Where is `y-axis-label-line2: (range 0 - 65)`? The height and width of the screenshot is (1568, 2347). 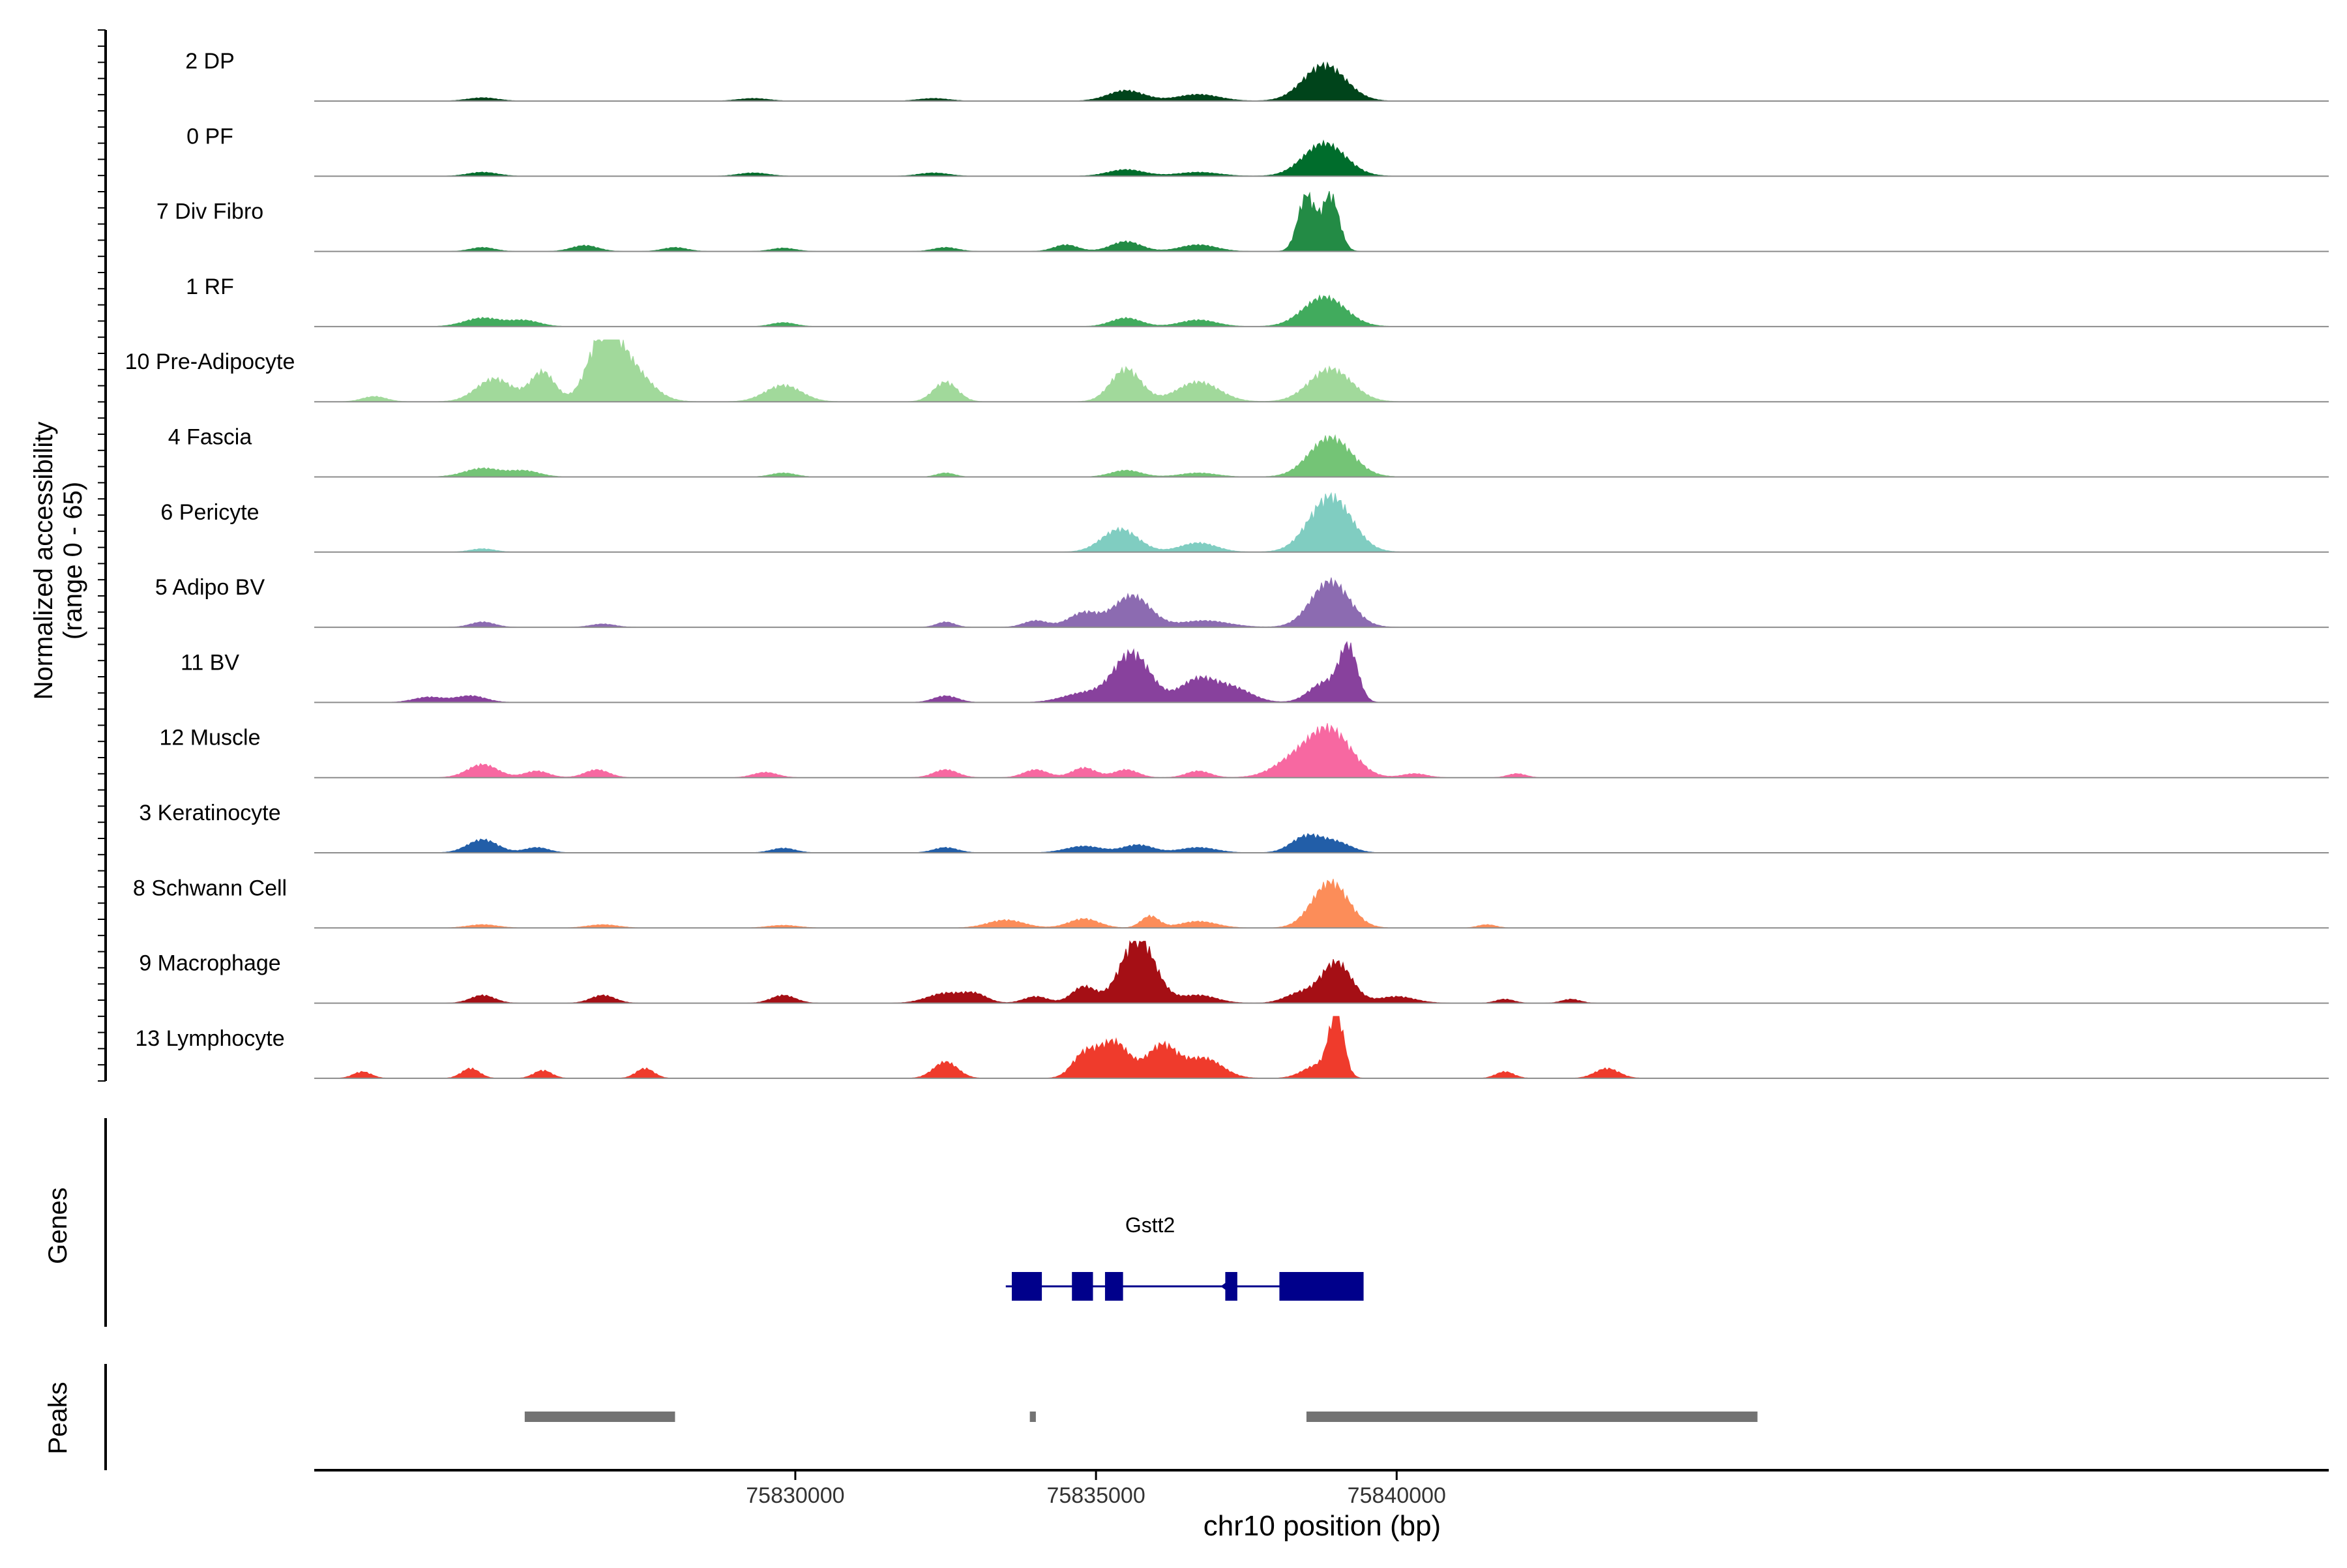 y-axis-label-line2: (range 0 - 65) is located at coordinates (73, 561).